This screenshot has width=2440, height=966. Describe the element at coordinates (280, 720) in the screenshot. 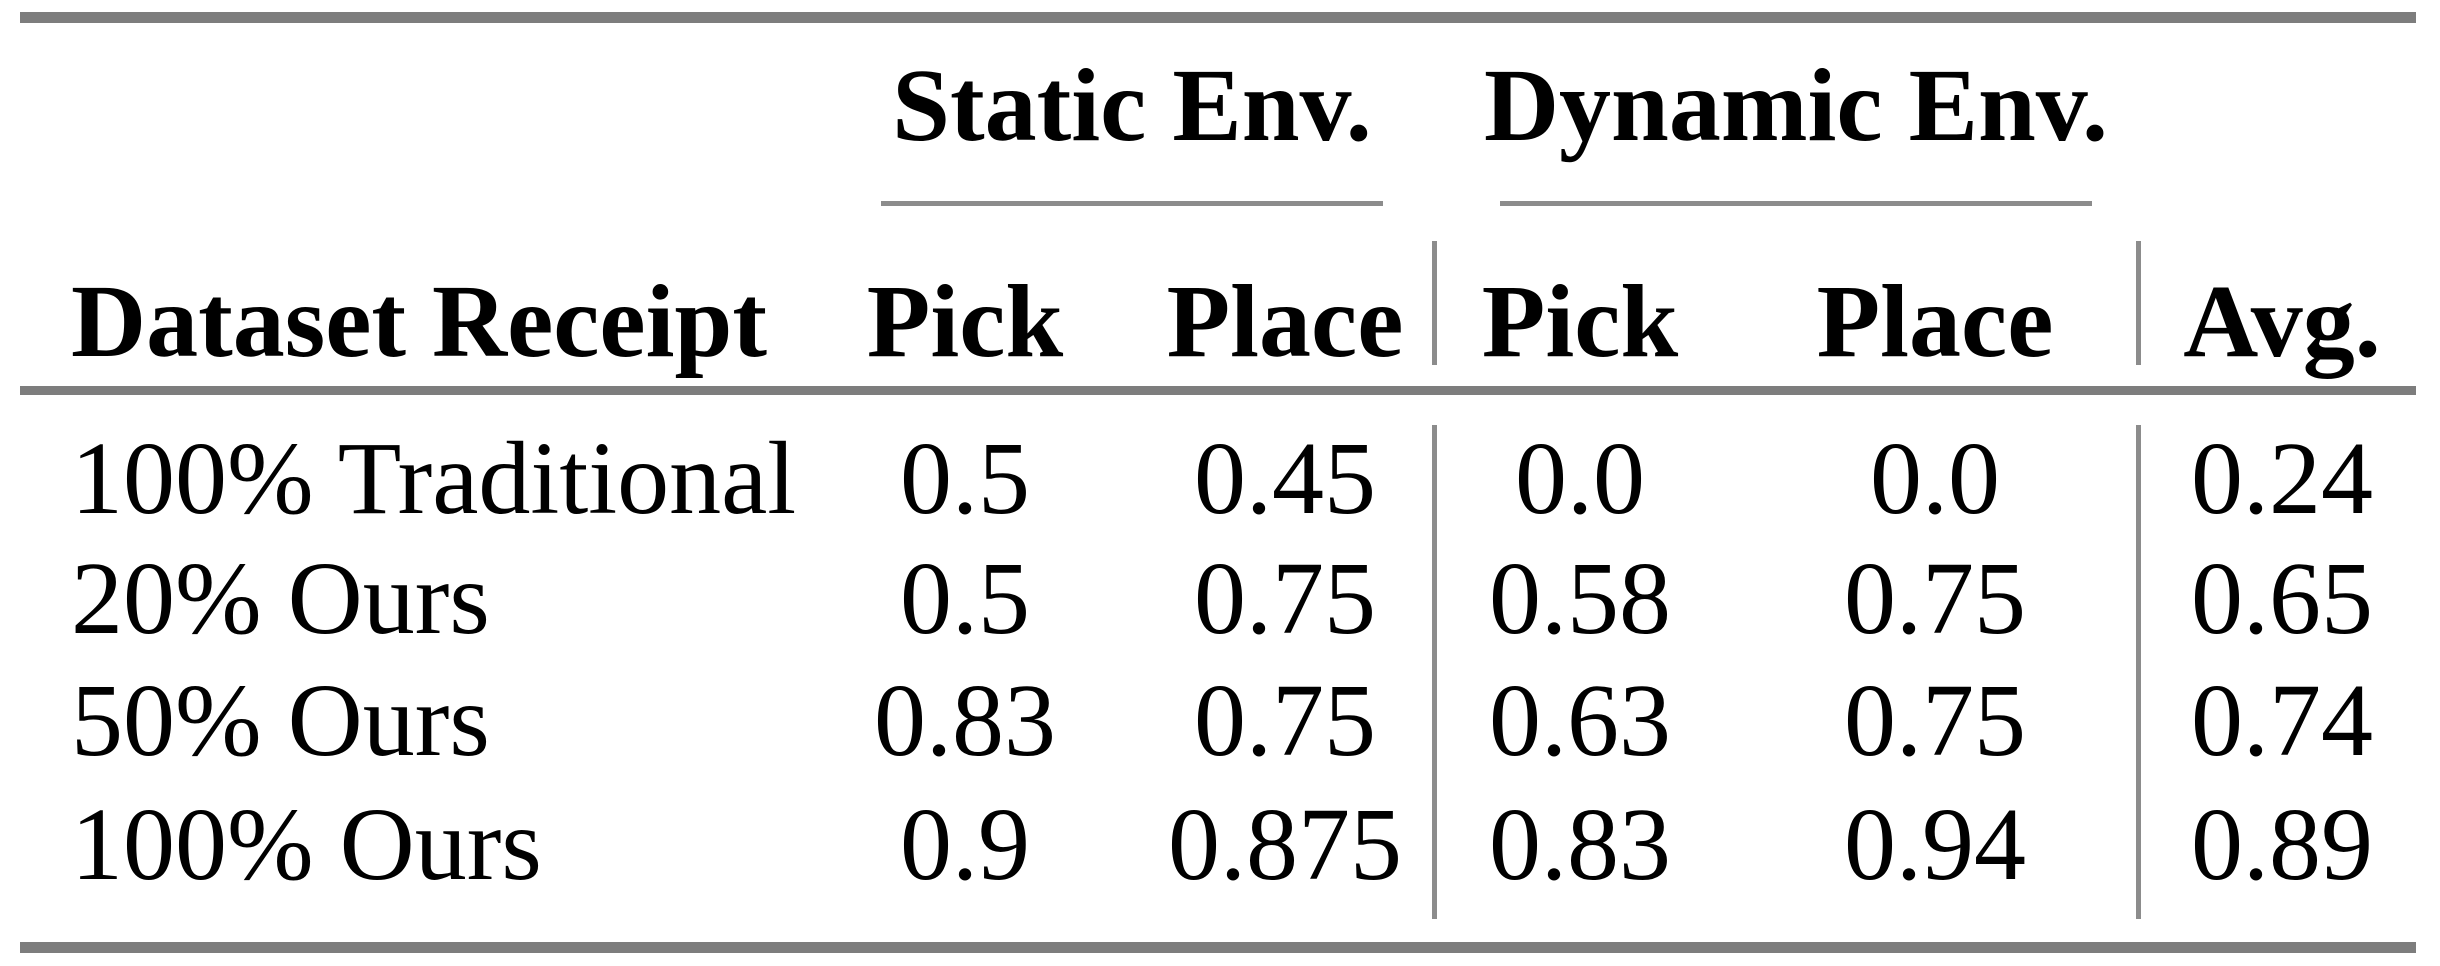

I see `row-label: 50% Ours` at that location.